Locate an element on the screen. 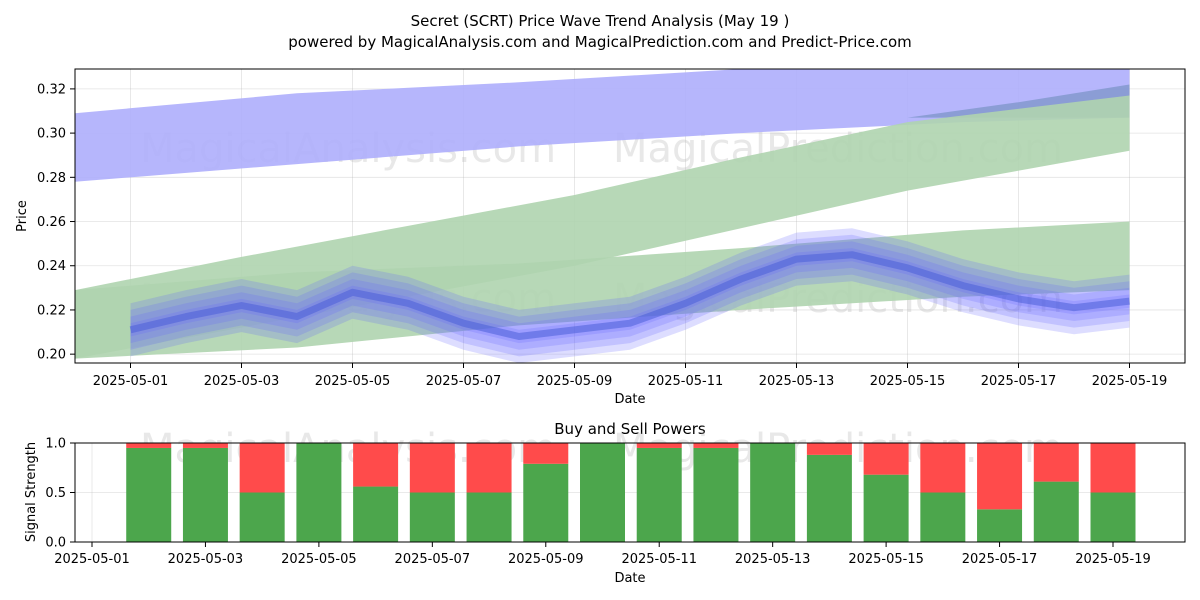 The height and width of the screenshot is (600, 1200). price-y-tick-5: 0.30 is located at coordinates (51, 134).